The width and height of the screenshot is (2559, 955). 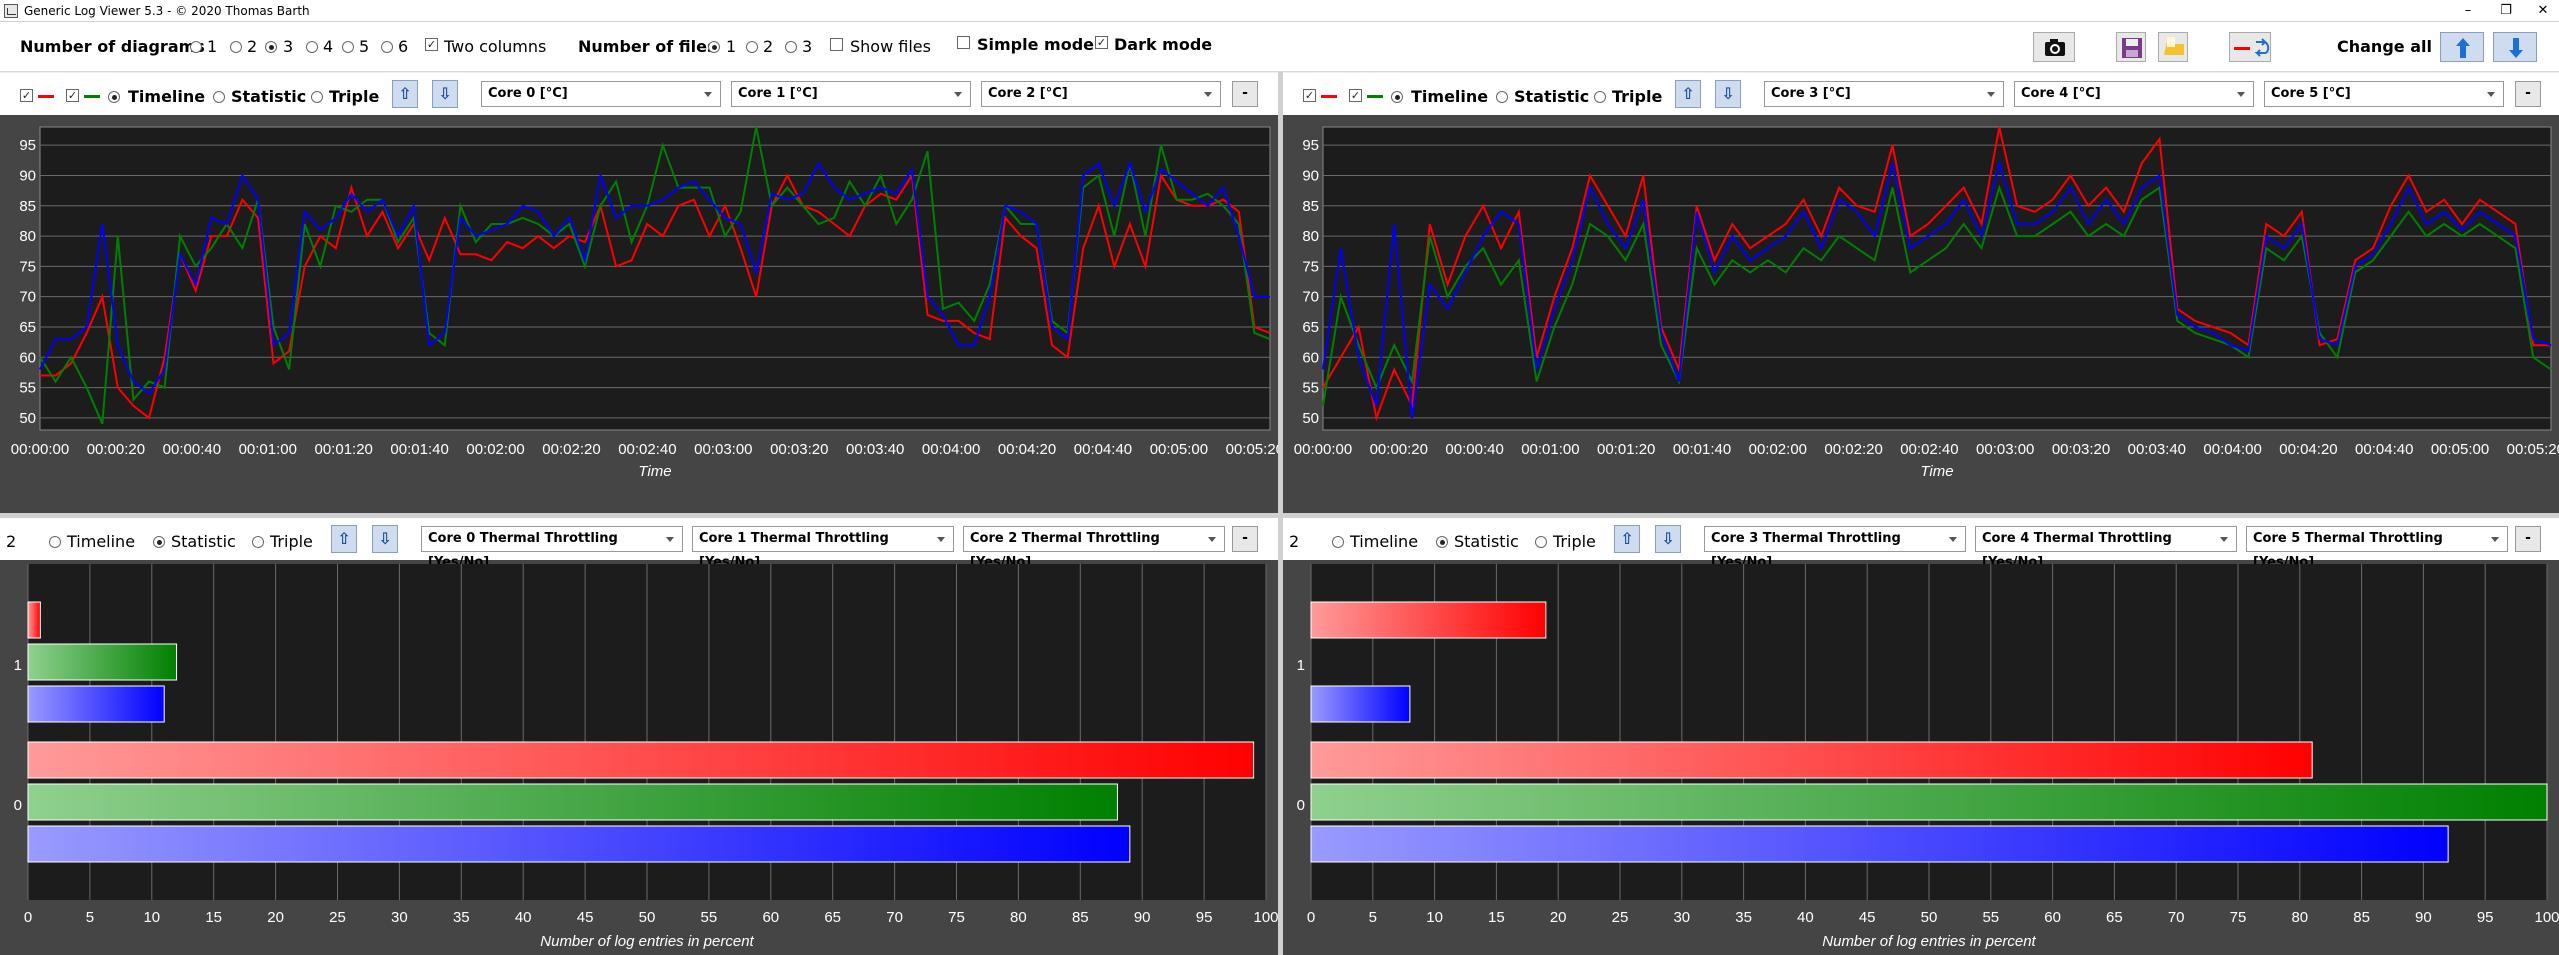 I want to click on series-2-select: Core 1 Thermal Throttling [Yes/No], so click(x=823, y=548).